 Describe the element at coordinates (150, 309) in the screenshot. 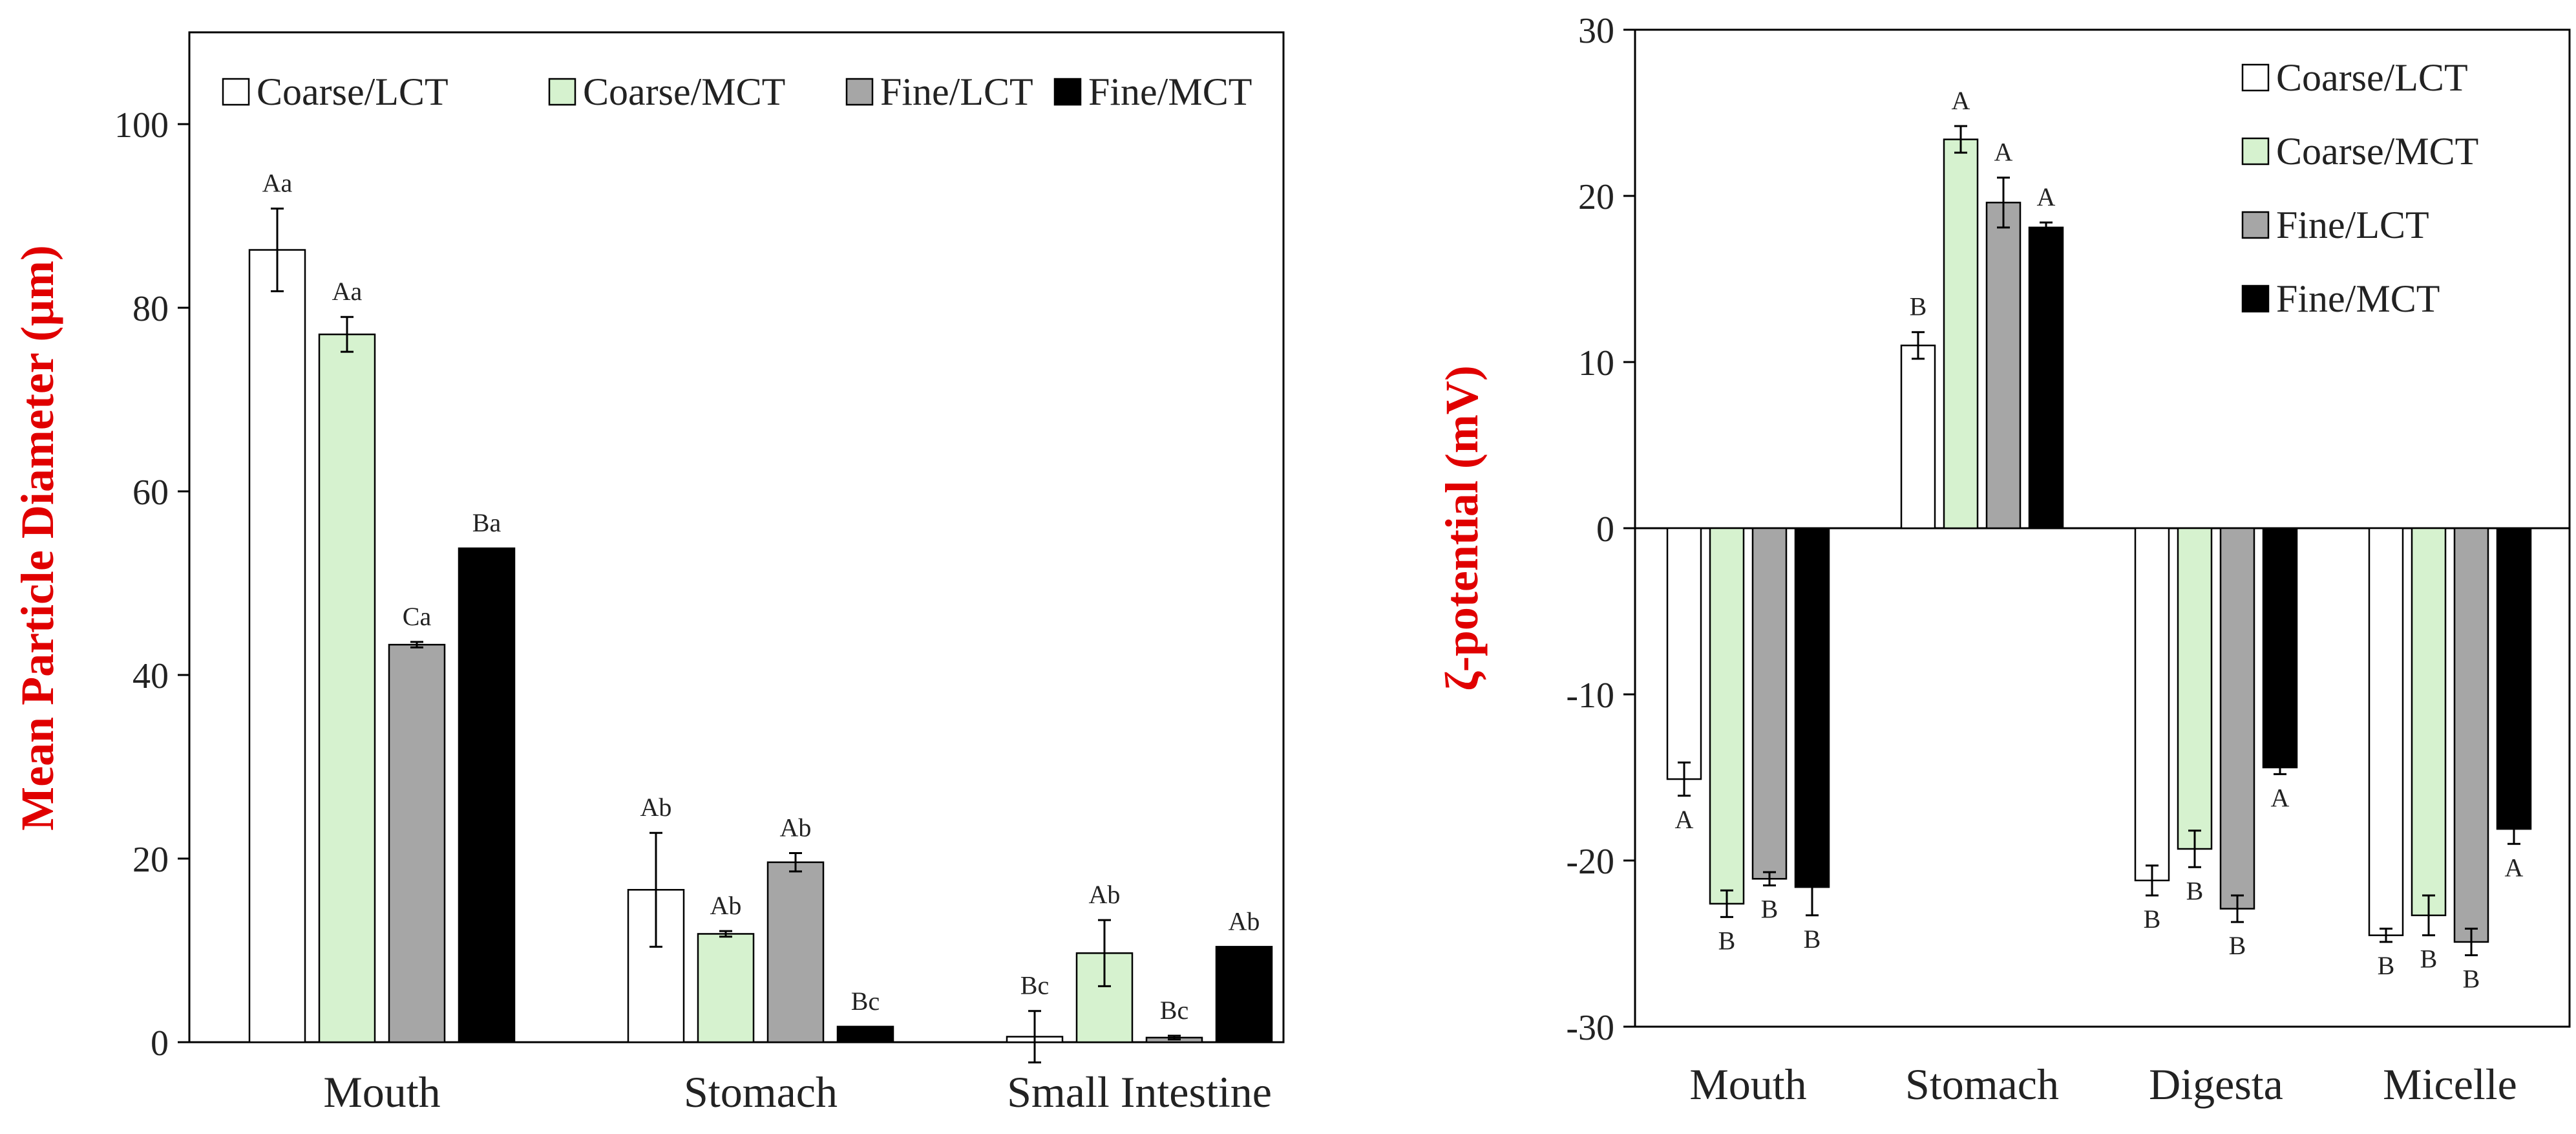

I see `y-tick-label: 80` at that location.